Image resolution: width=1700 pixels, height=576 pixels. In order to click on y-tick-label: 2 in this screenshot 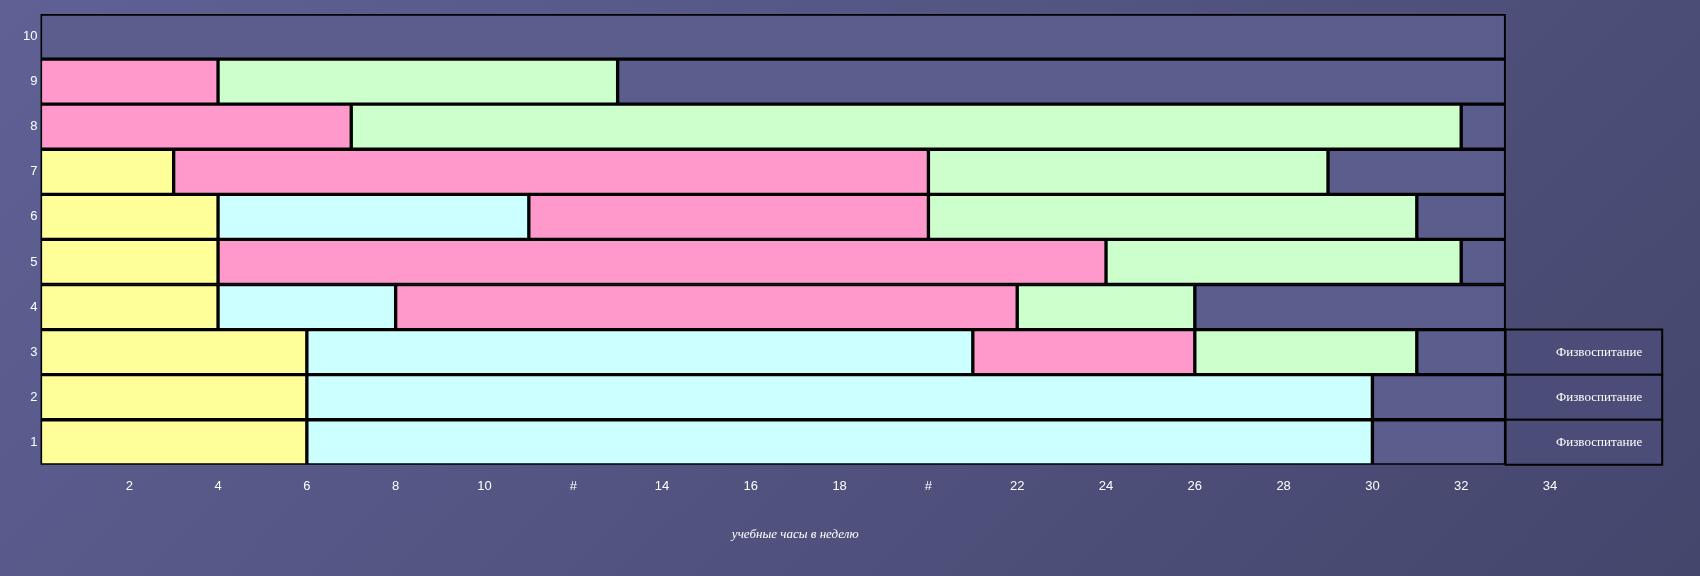, I will do `click(34, 396)`.